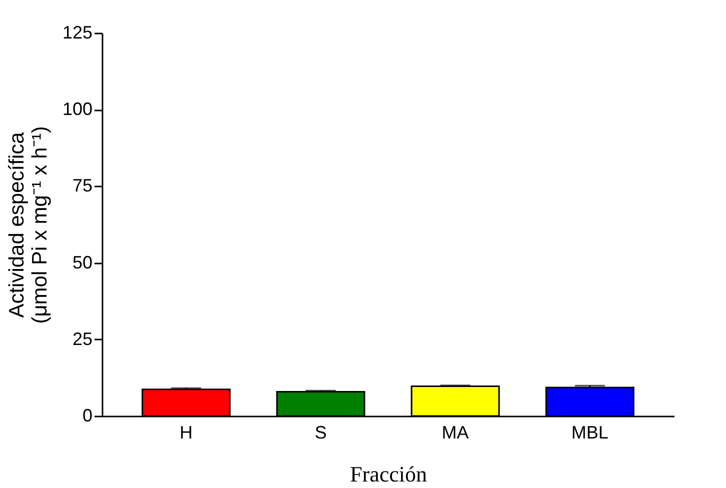  I want to click on y-tick-label: 25, so click(82, 338).